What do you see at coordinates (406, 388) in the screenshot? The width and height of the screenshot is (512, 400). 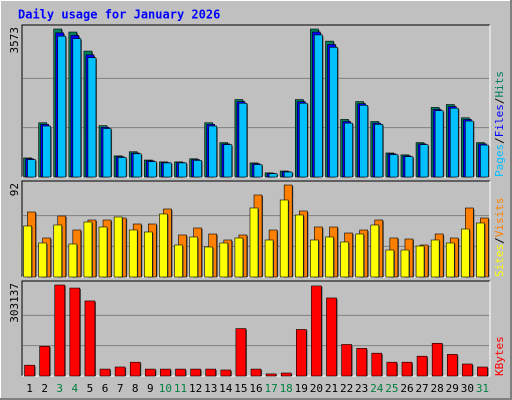 I see `x-tick-label: 26` at bounding box center [406, 388].